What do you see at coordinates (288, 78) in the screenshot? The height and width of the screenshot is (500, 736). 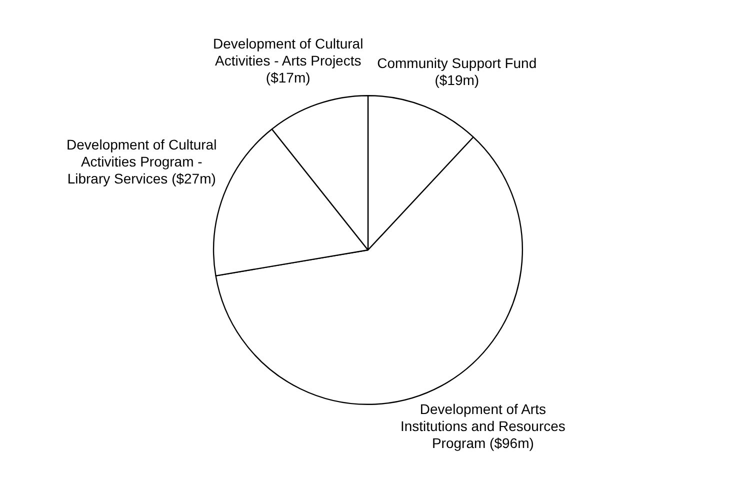 I see `data-label: ($17m)` at bounding box center [288, 78].